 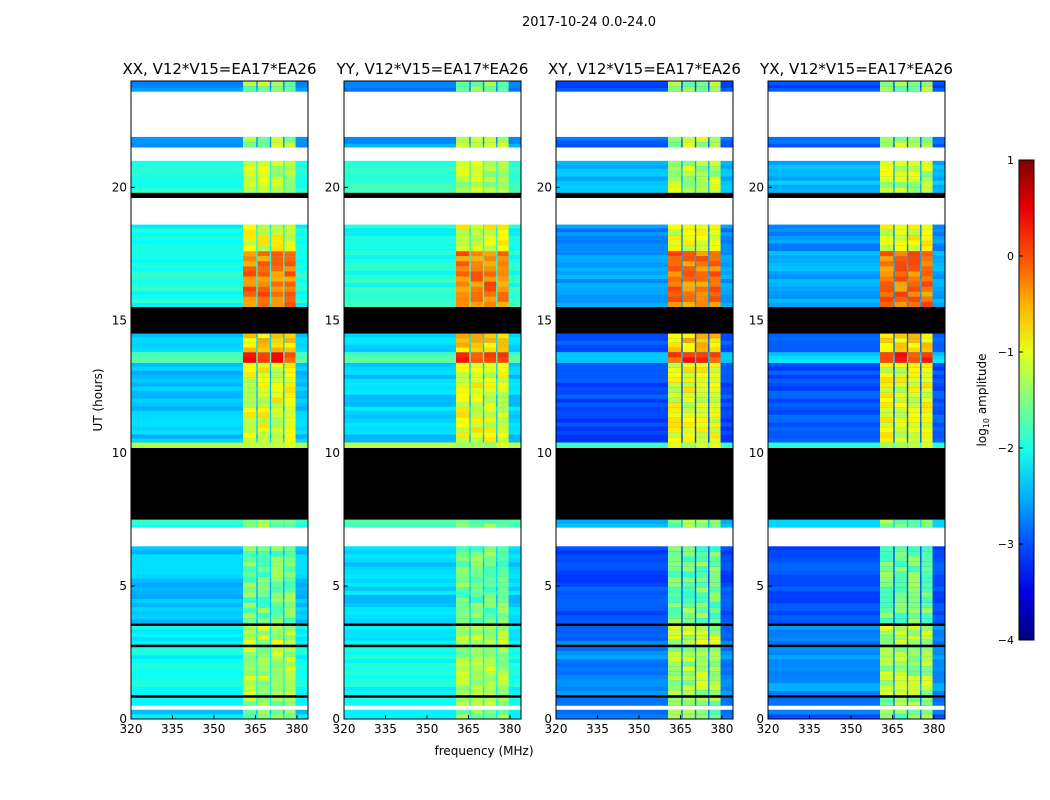 What do you see at coordinates (219, 69) in the screenshot?
I see `panel-title: XX, V12*V15=EA17*EA26` at bounding box center [219, 69].